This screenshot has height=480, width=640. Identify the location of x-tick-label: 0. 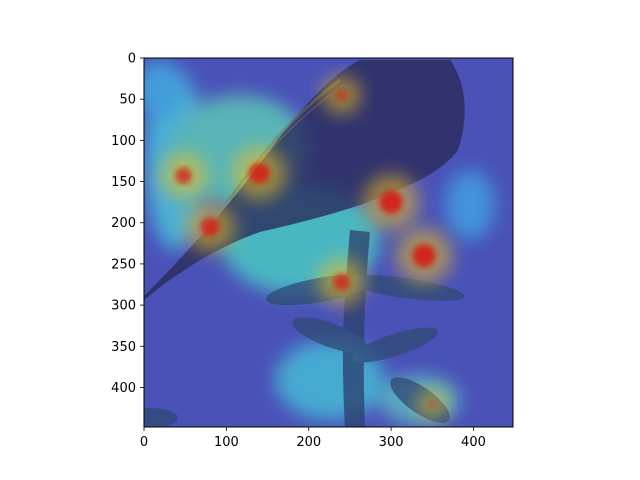
(144, 442).